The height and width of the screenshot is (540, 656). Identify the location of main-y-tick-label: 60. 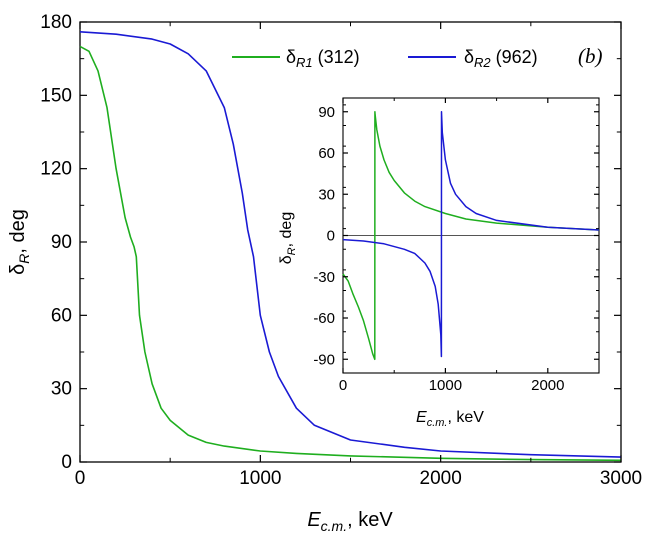
(61, 315).